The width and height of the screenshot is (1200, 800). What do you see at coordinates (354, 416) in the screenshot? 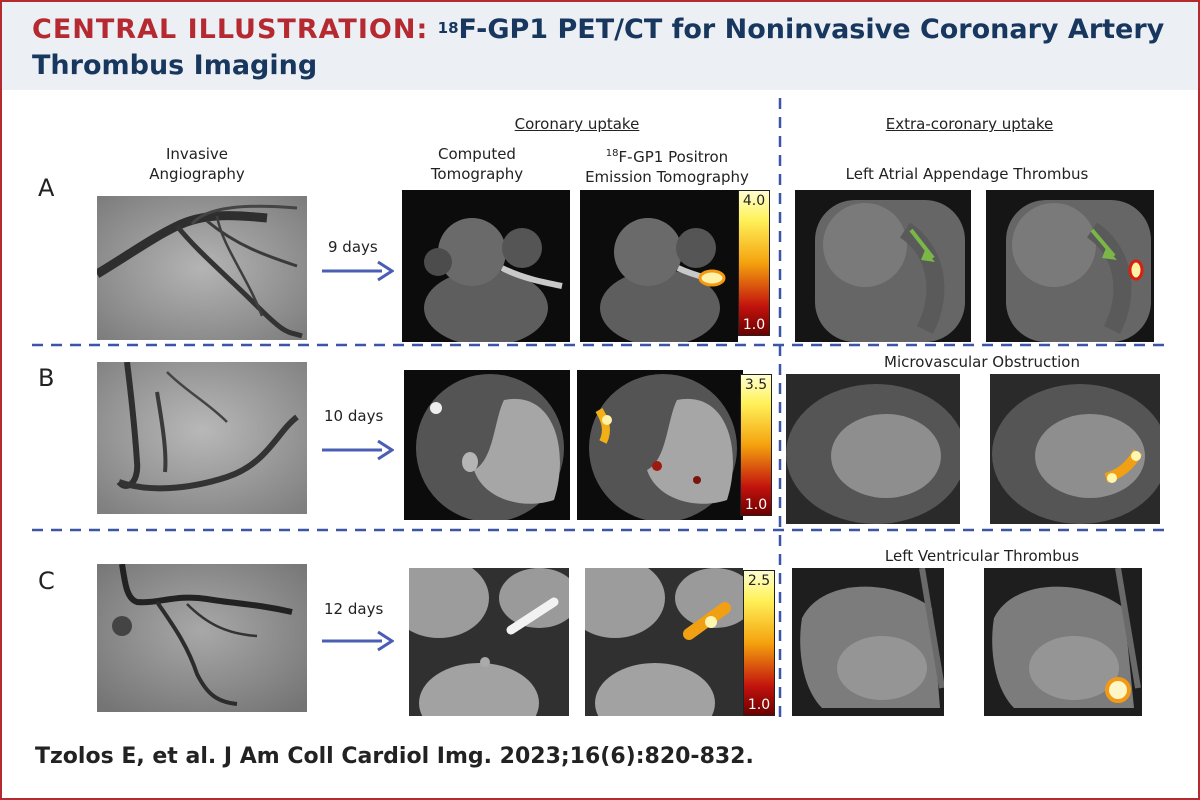
I see `interval-b: 10 days` at bounding box center [354, 416].